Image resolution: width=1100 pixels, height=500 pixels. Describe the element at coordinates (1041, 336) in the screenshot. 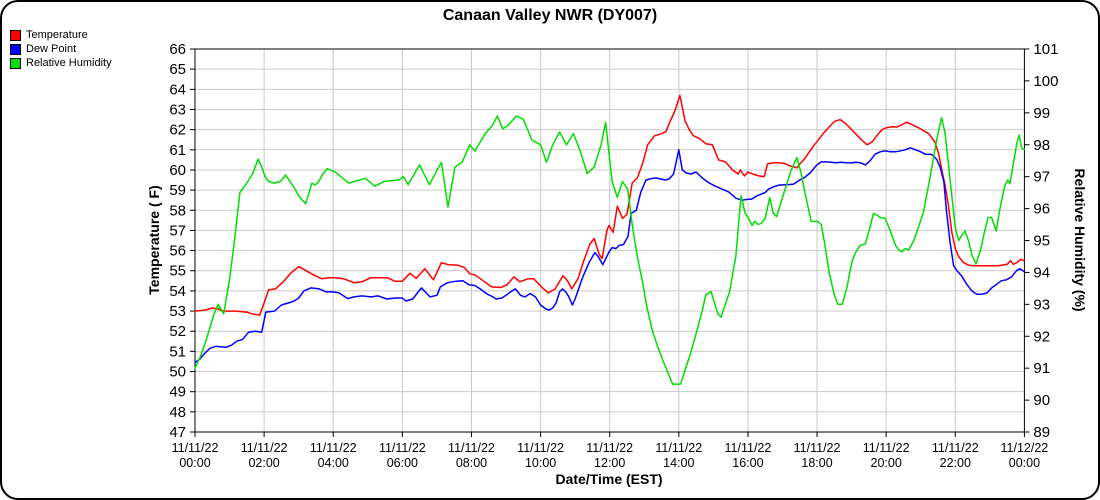

I see `y-tick-label-right: 92` at that location.